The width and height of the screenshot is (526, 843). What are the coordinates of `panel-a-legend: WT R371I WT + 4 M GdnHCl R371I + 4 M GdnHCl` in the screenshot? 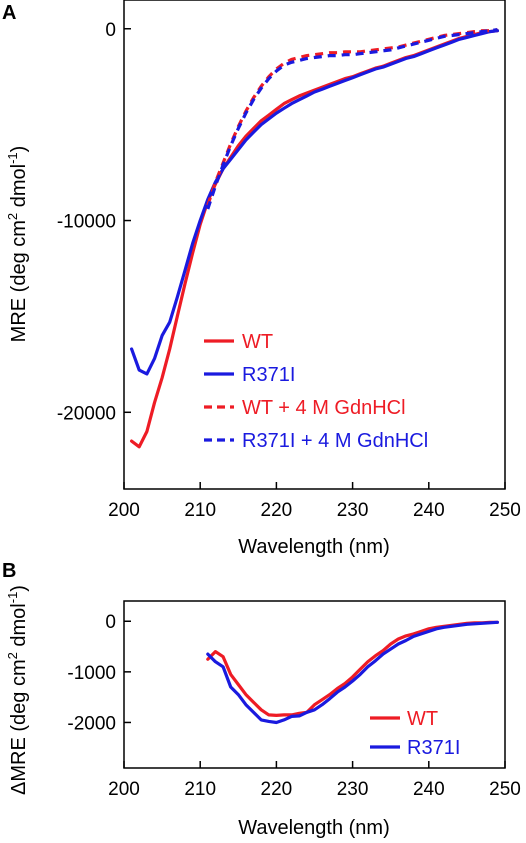 It's located at (316, 391).